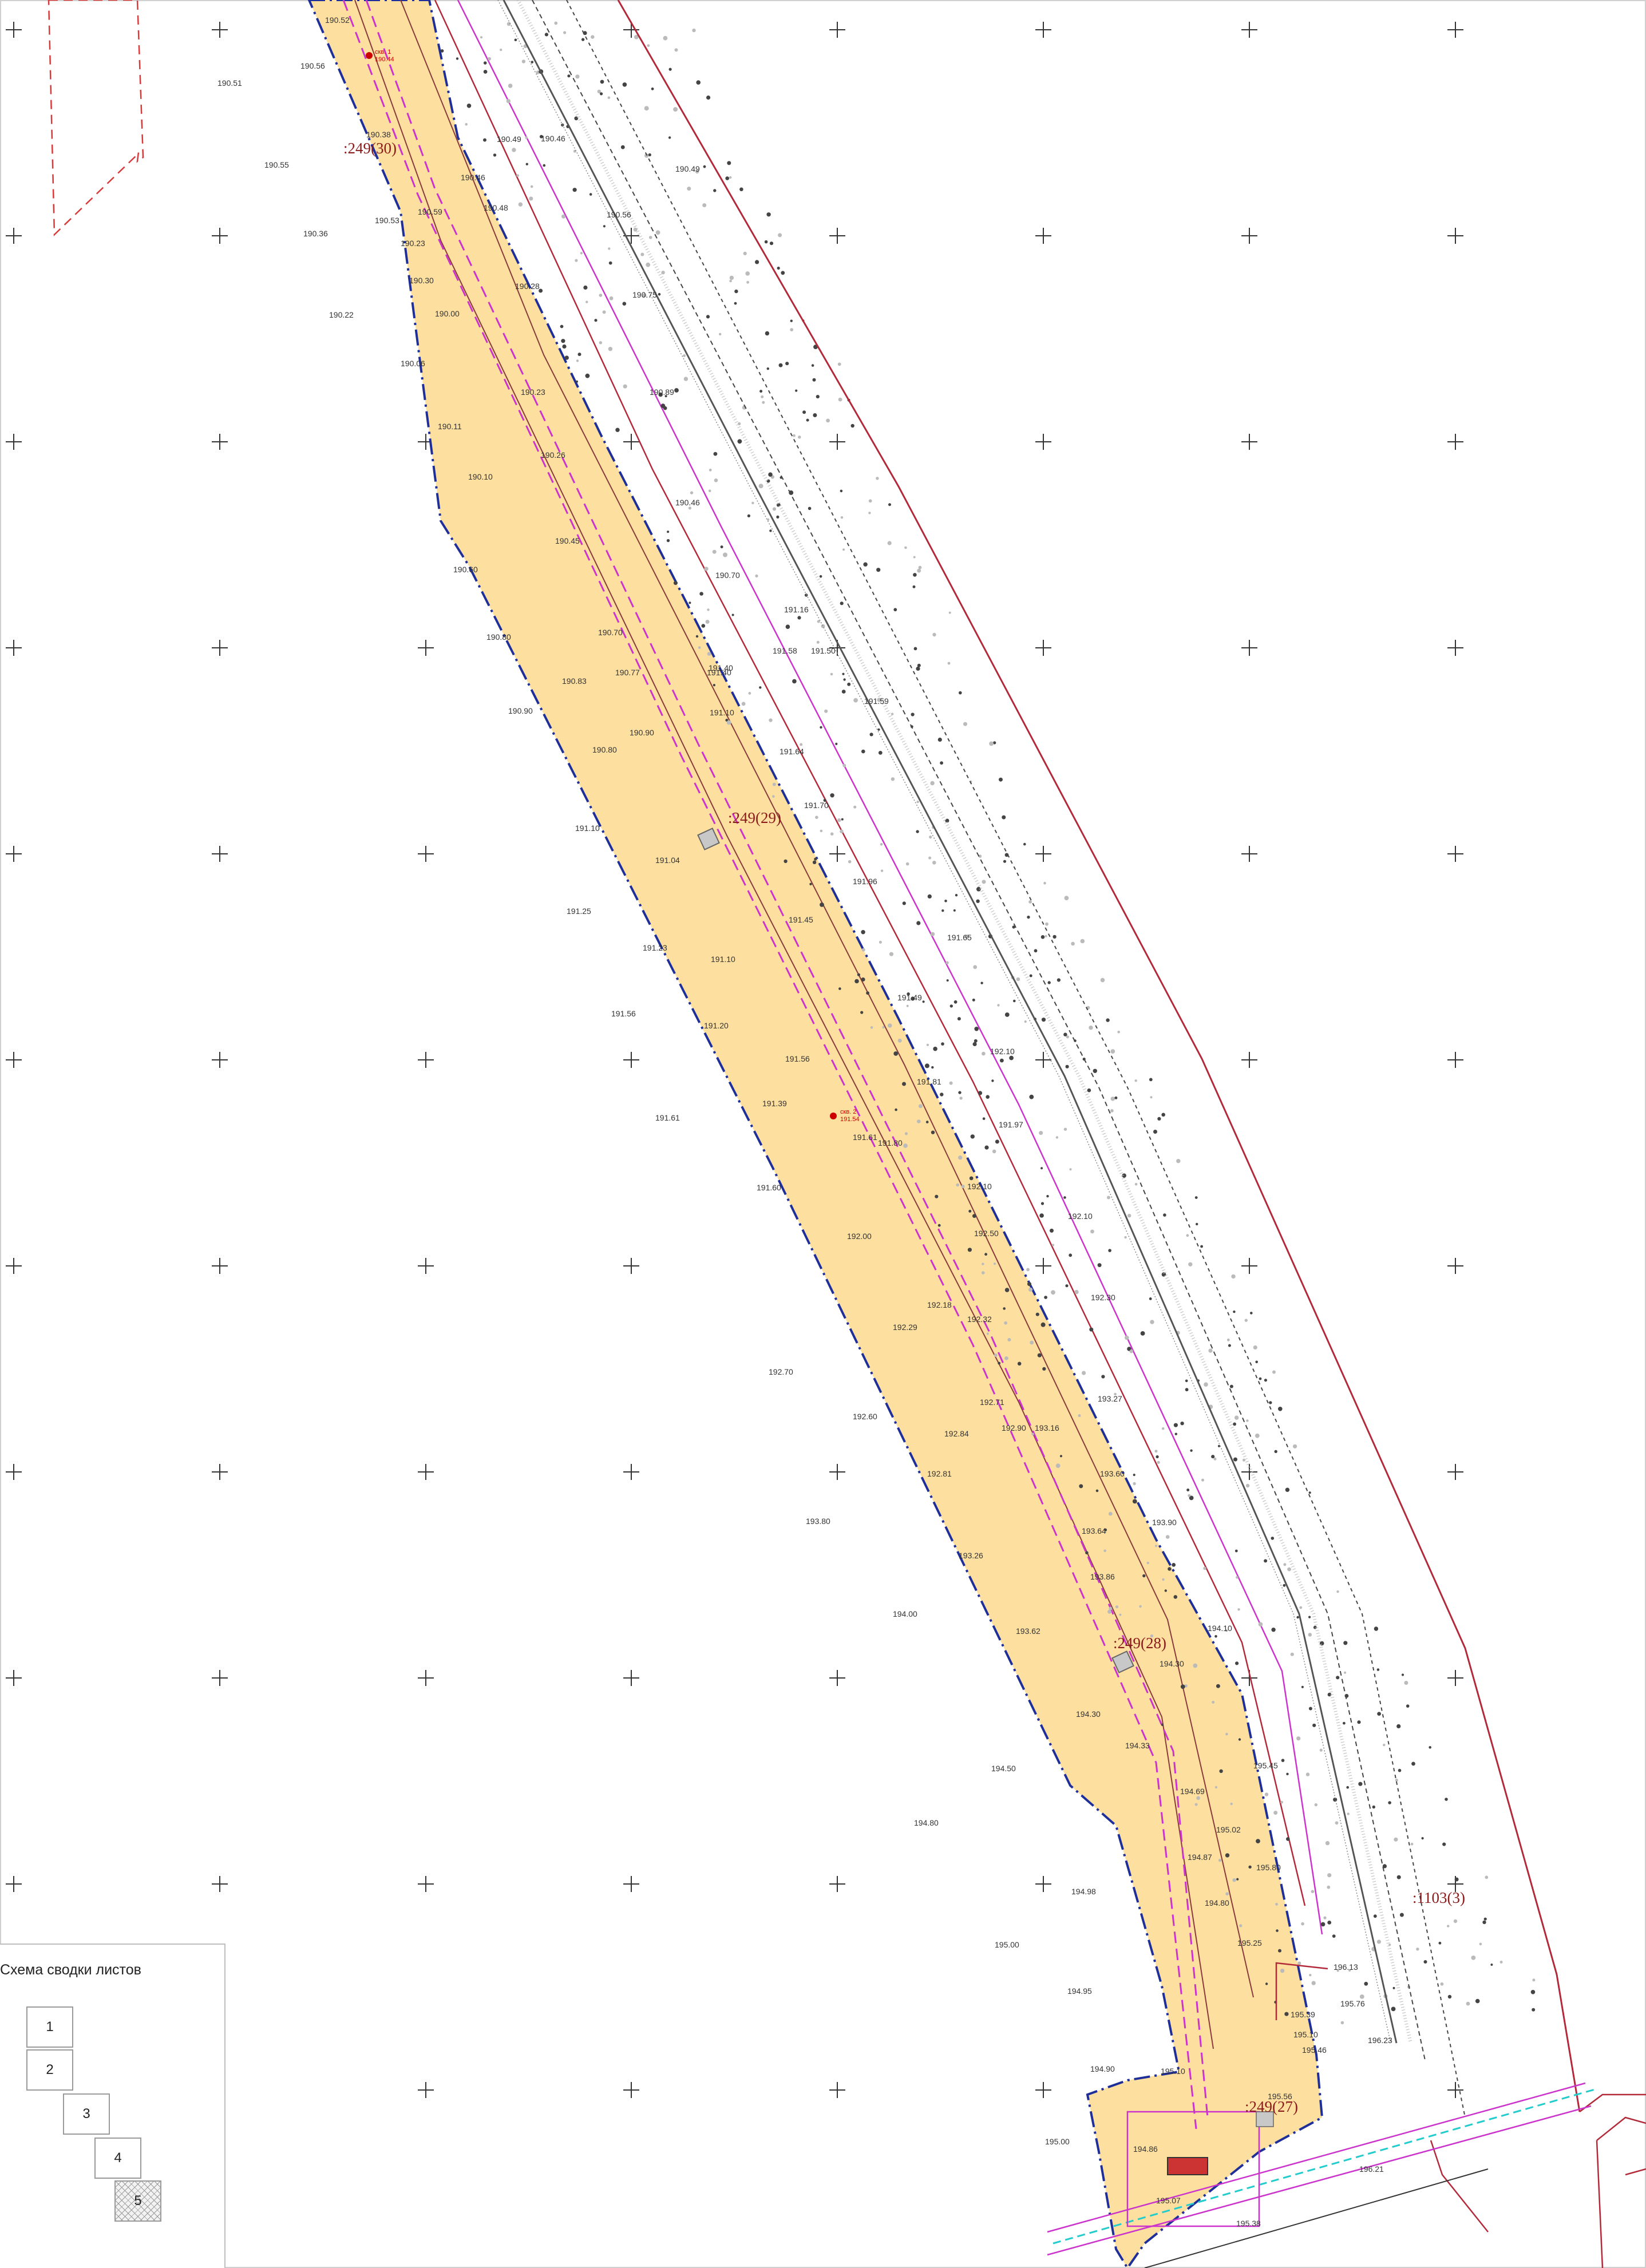  Describe the element at coordinates (816, 805) in the screenshot. I see `elevation-label: 191.70` at that location.